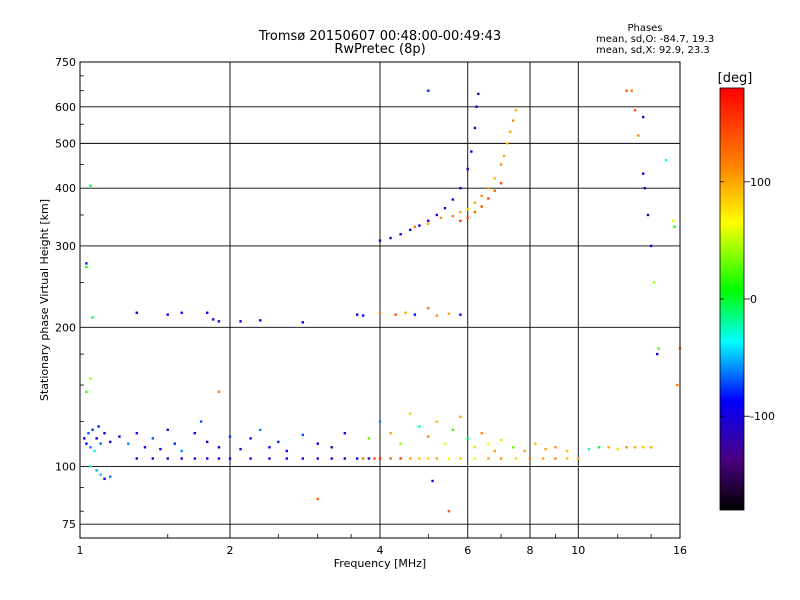 This screenshot has height=600, width=800. Describe the element at coordinates (380, 563) in the screenshot. I see `x-axis-label: Frequency [MHz]` at that location.